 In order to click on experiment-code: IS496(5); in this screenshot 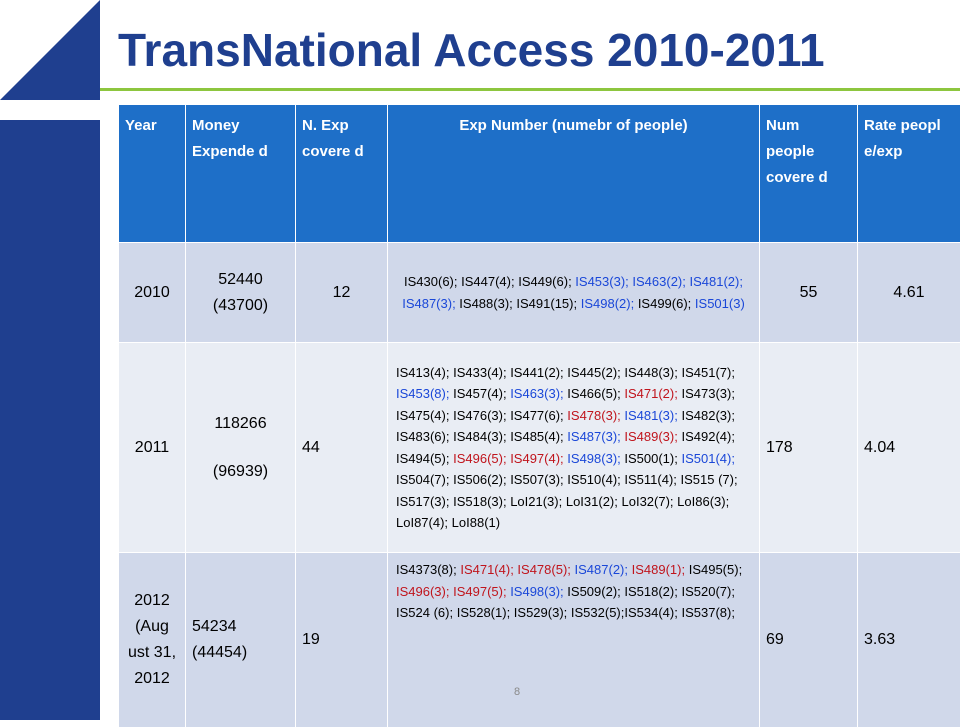, I will do `click(481, 458)`.